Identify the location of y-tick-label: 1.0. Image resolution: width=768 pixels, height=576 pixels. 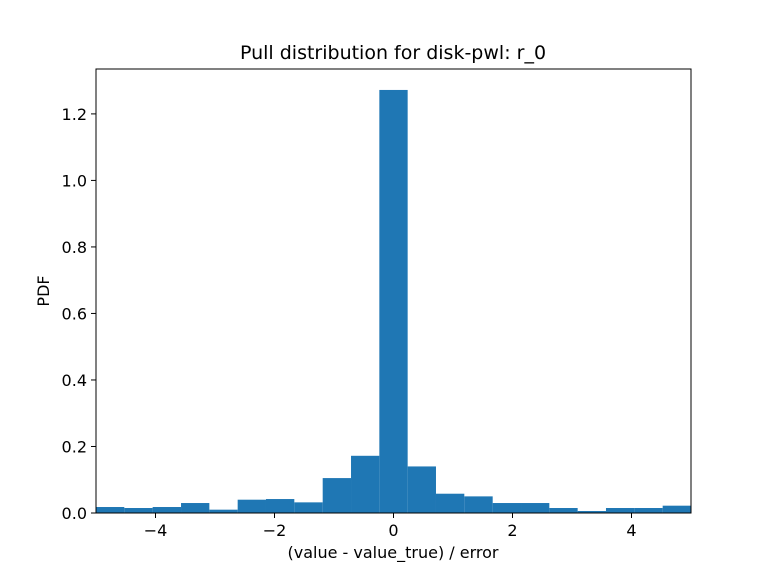
(74, 180).